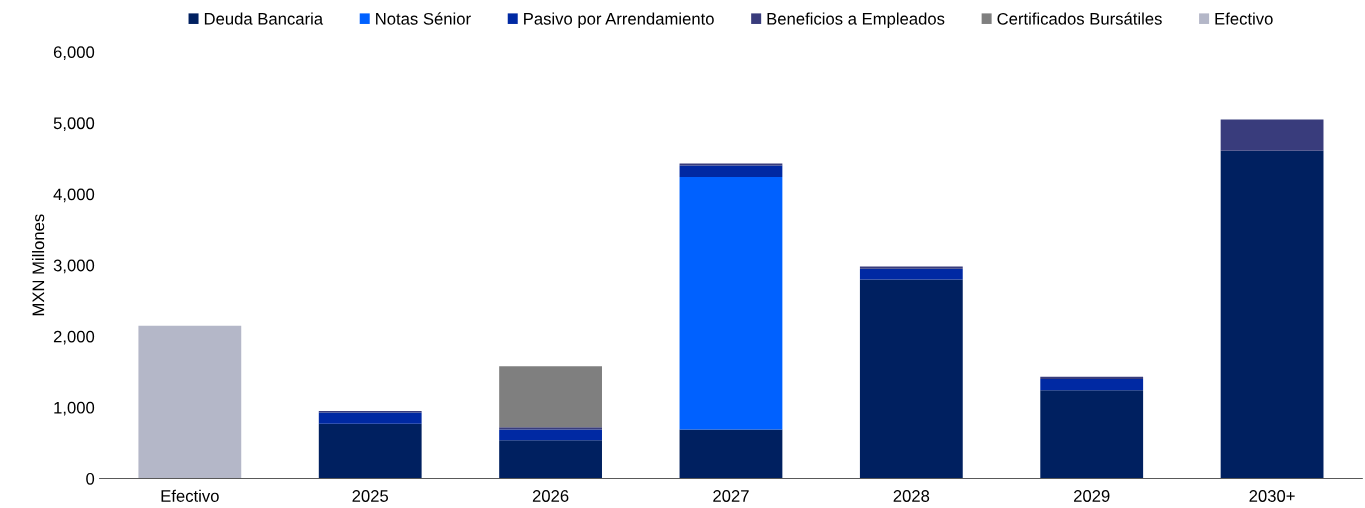 The image size is (1365, 508). I want to click on y-tick-label: 4,000, so click(74, 195).